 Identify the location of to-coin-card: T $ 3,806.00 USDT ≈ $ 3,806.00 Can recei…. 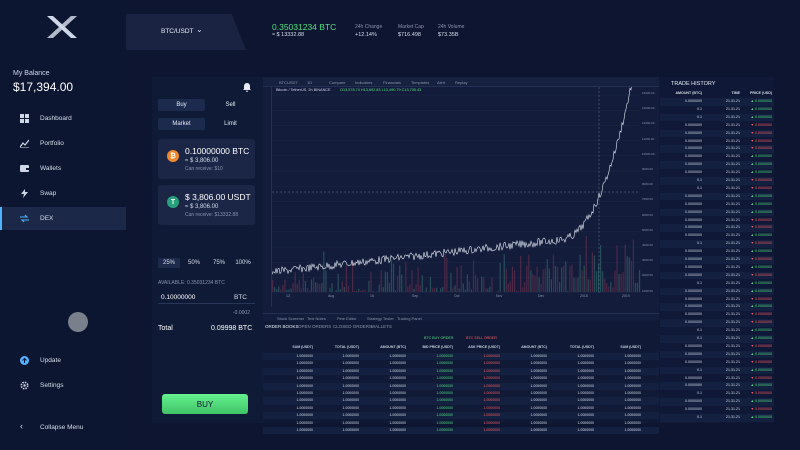
(206, 205).